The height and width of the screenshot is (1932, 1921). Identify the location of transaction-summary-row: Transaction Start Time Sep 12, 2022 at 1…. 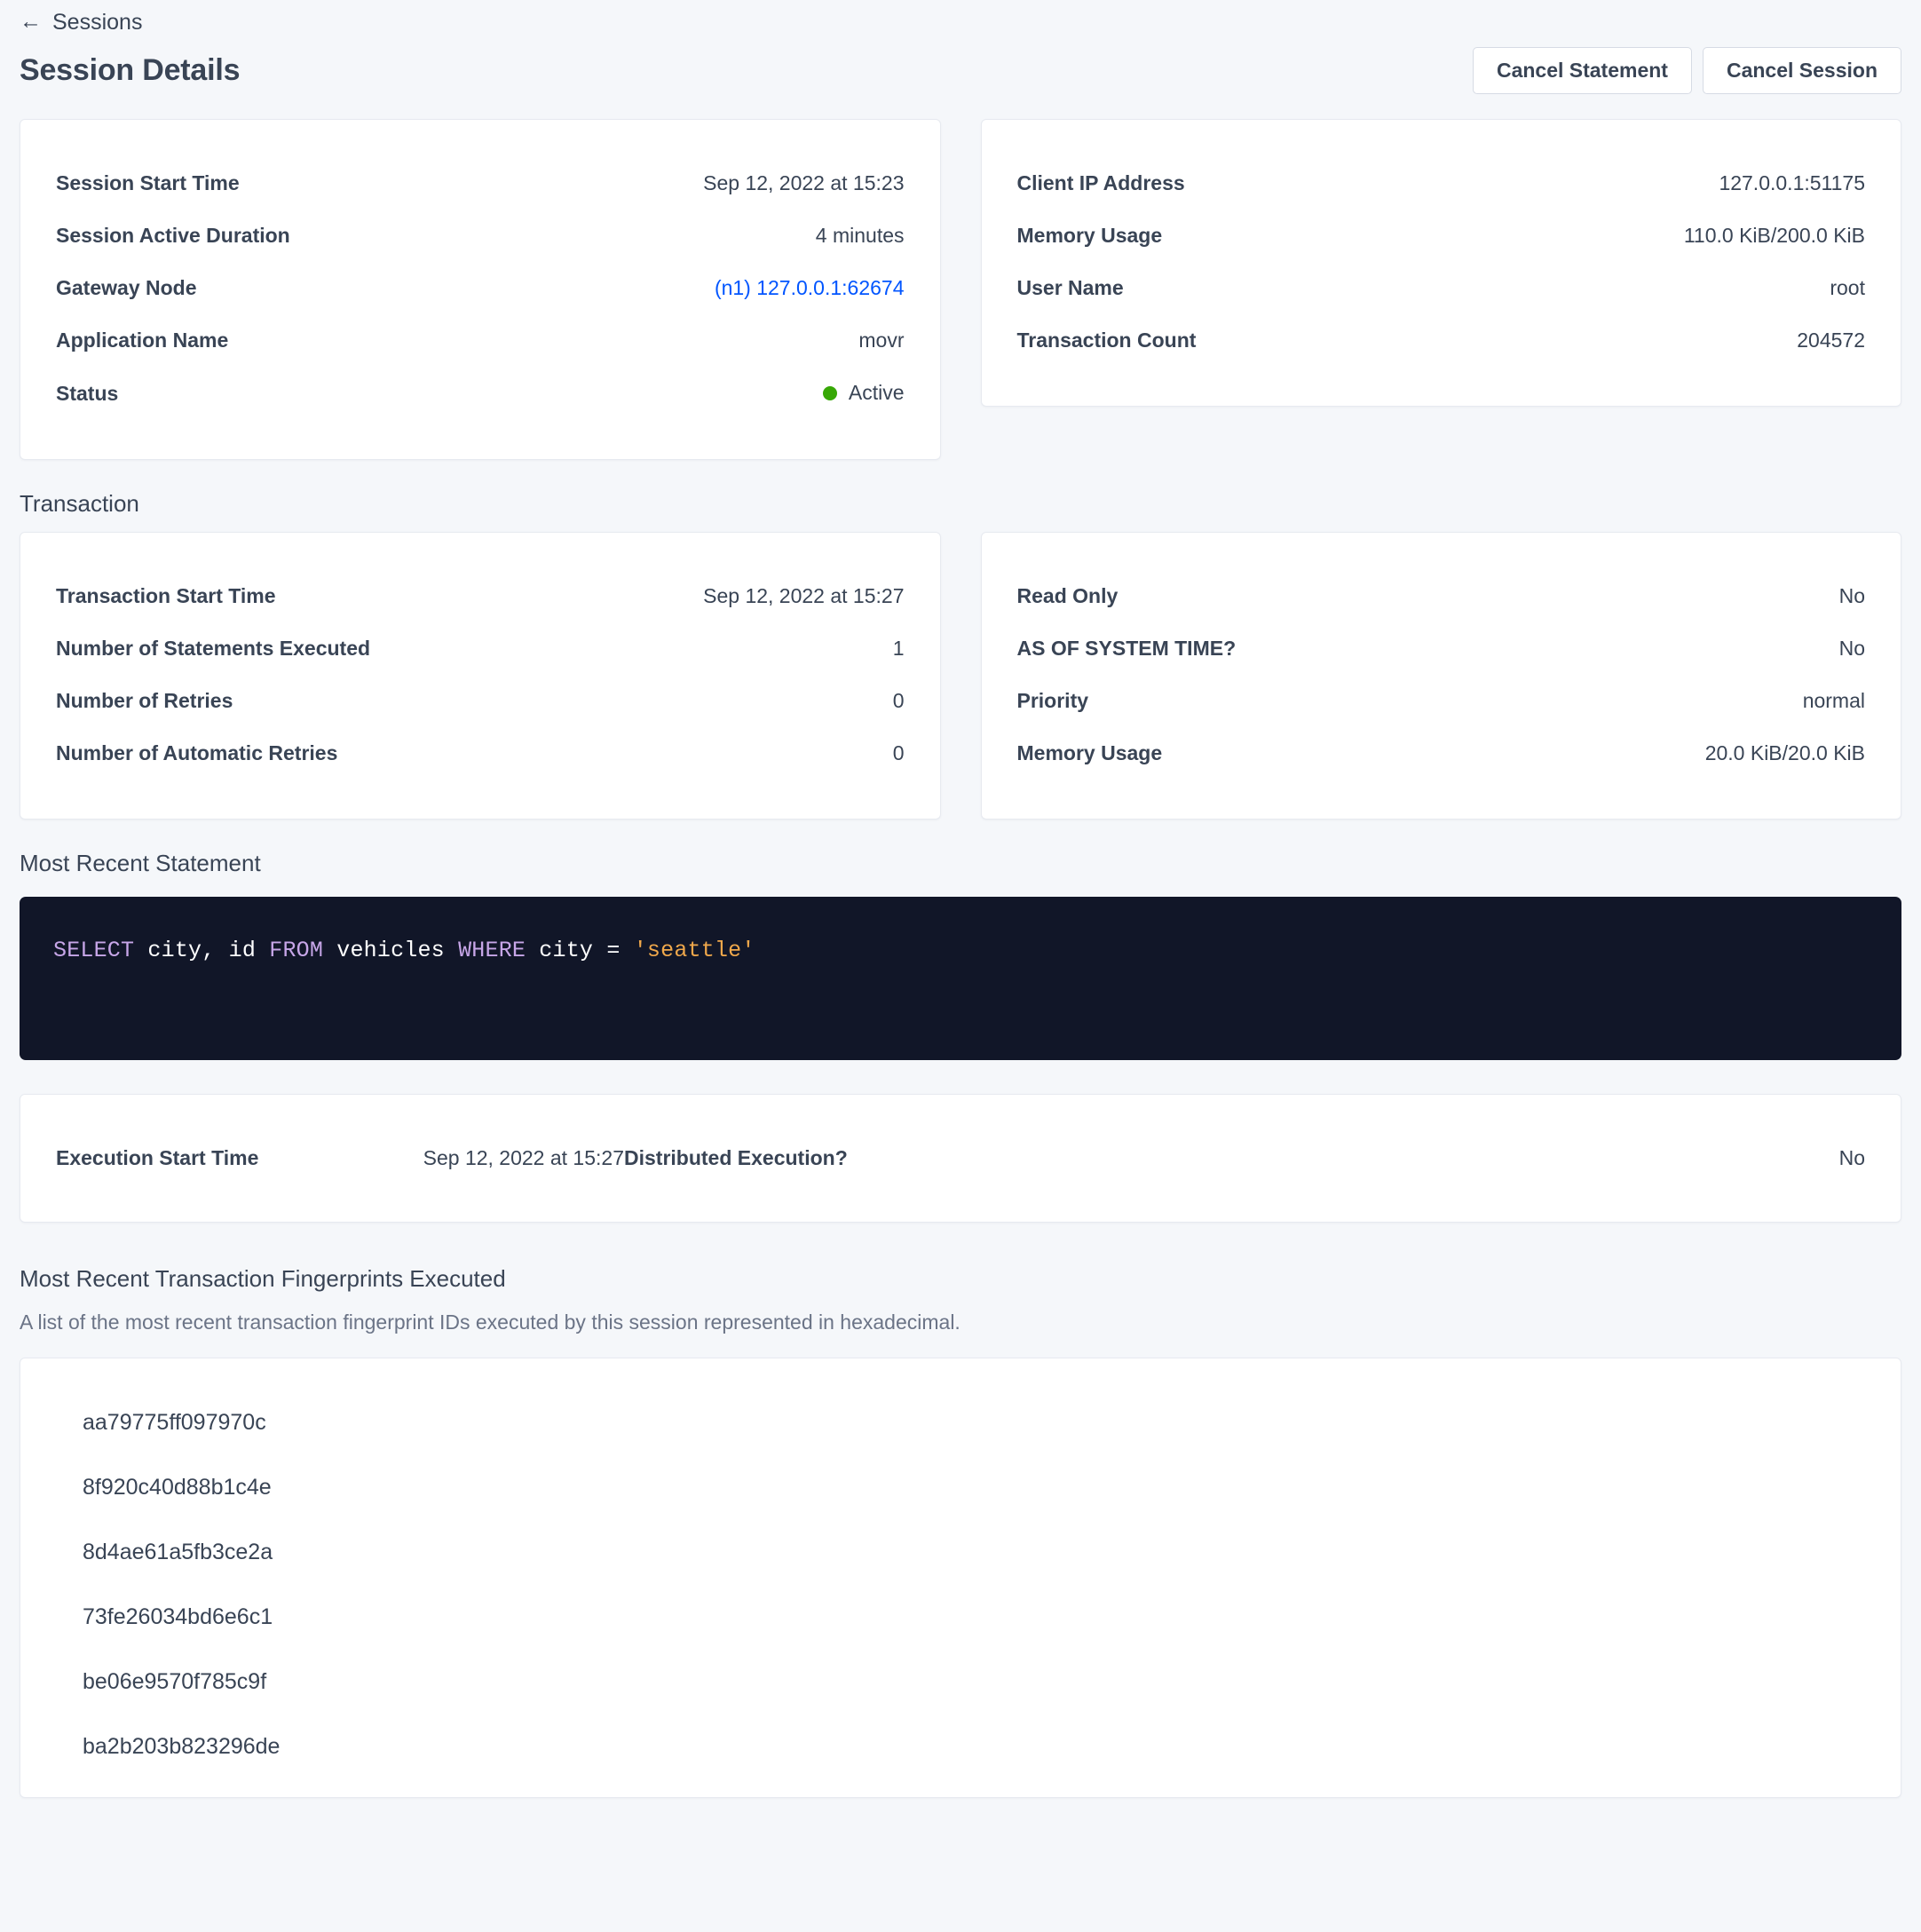
(960, 675).